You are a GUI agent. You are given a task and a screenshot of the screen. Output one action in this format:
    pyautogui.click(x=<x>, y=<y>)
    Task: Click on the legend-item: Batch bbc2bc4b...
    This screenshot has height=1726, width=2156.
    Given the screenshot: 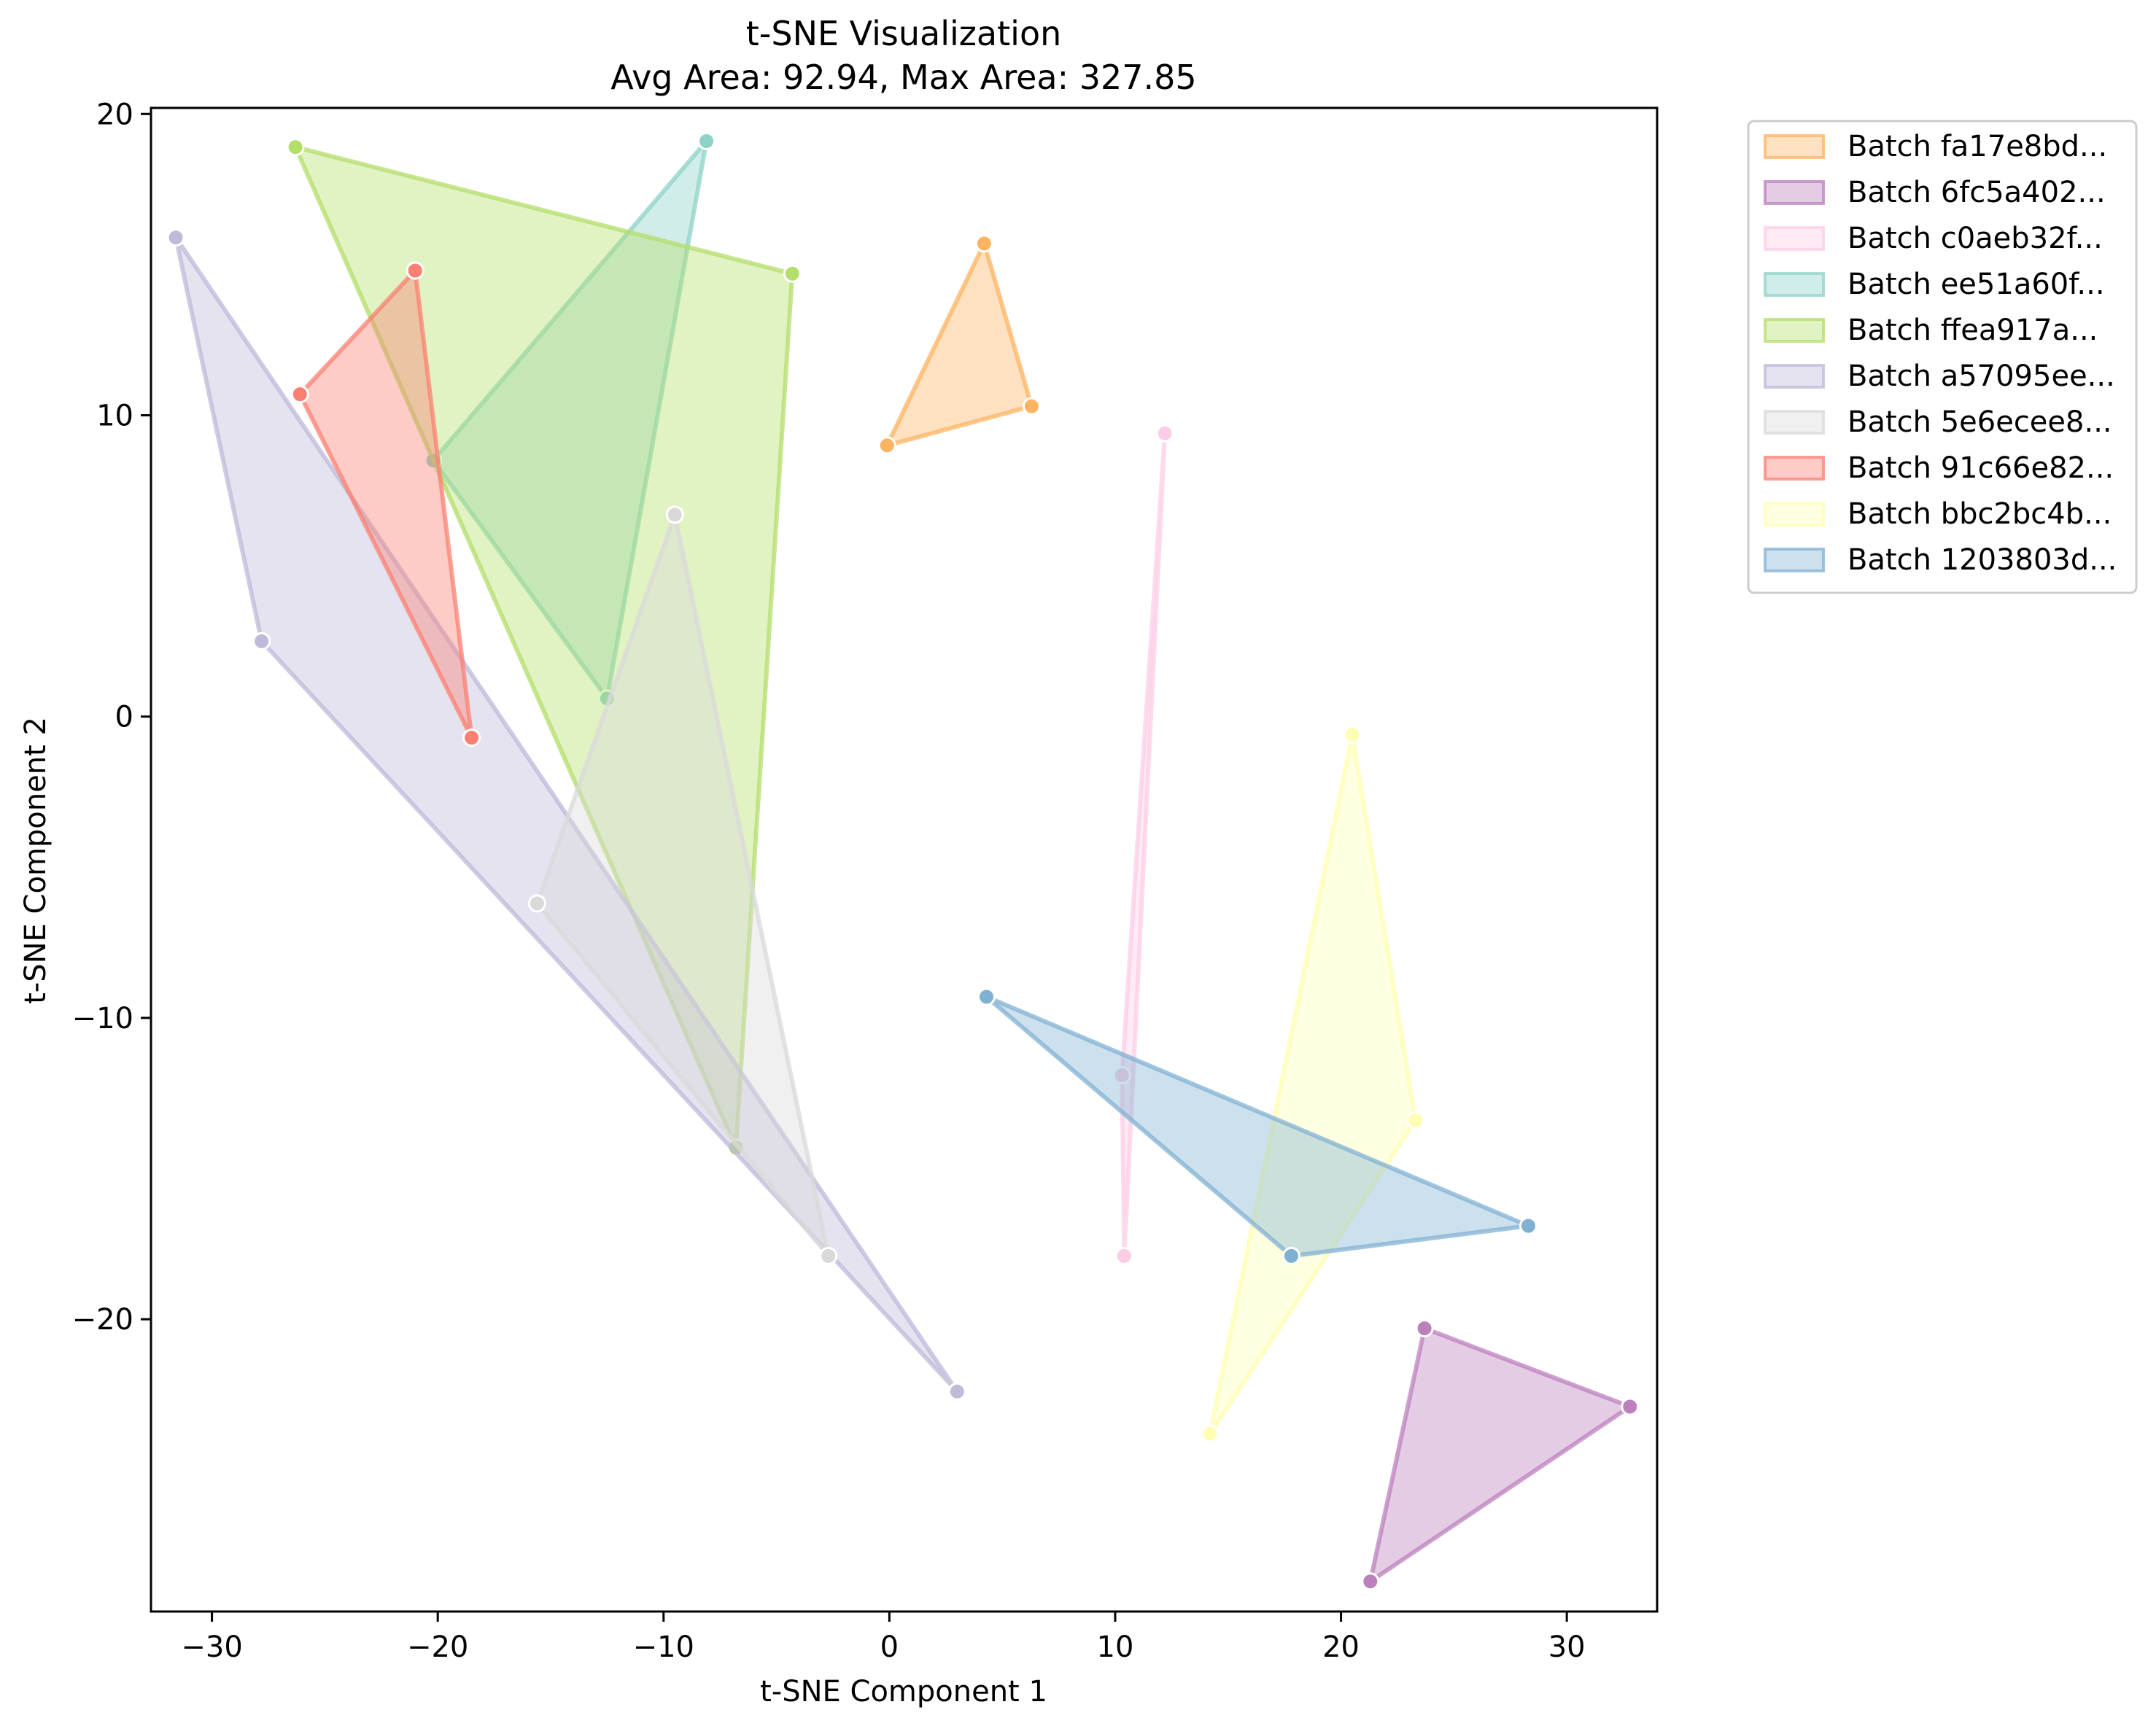 What is the action you would take?
    pyautogui.click(x=1938, y=514)
    